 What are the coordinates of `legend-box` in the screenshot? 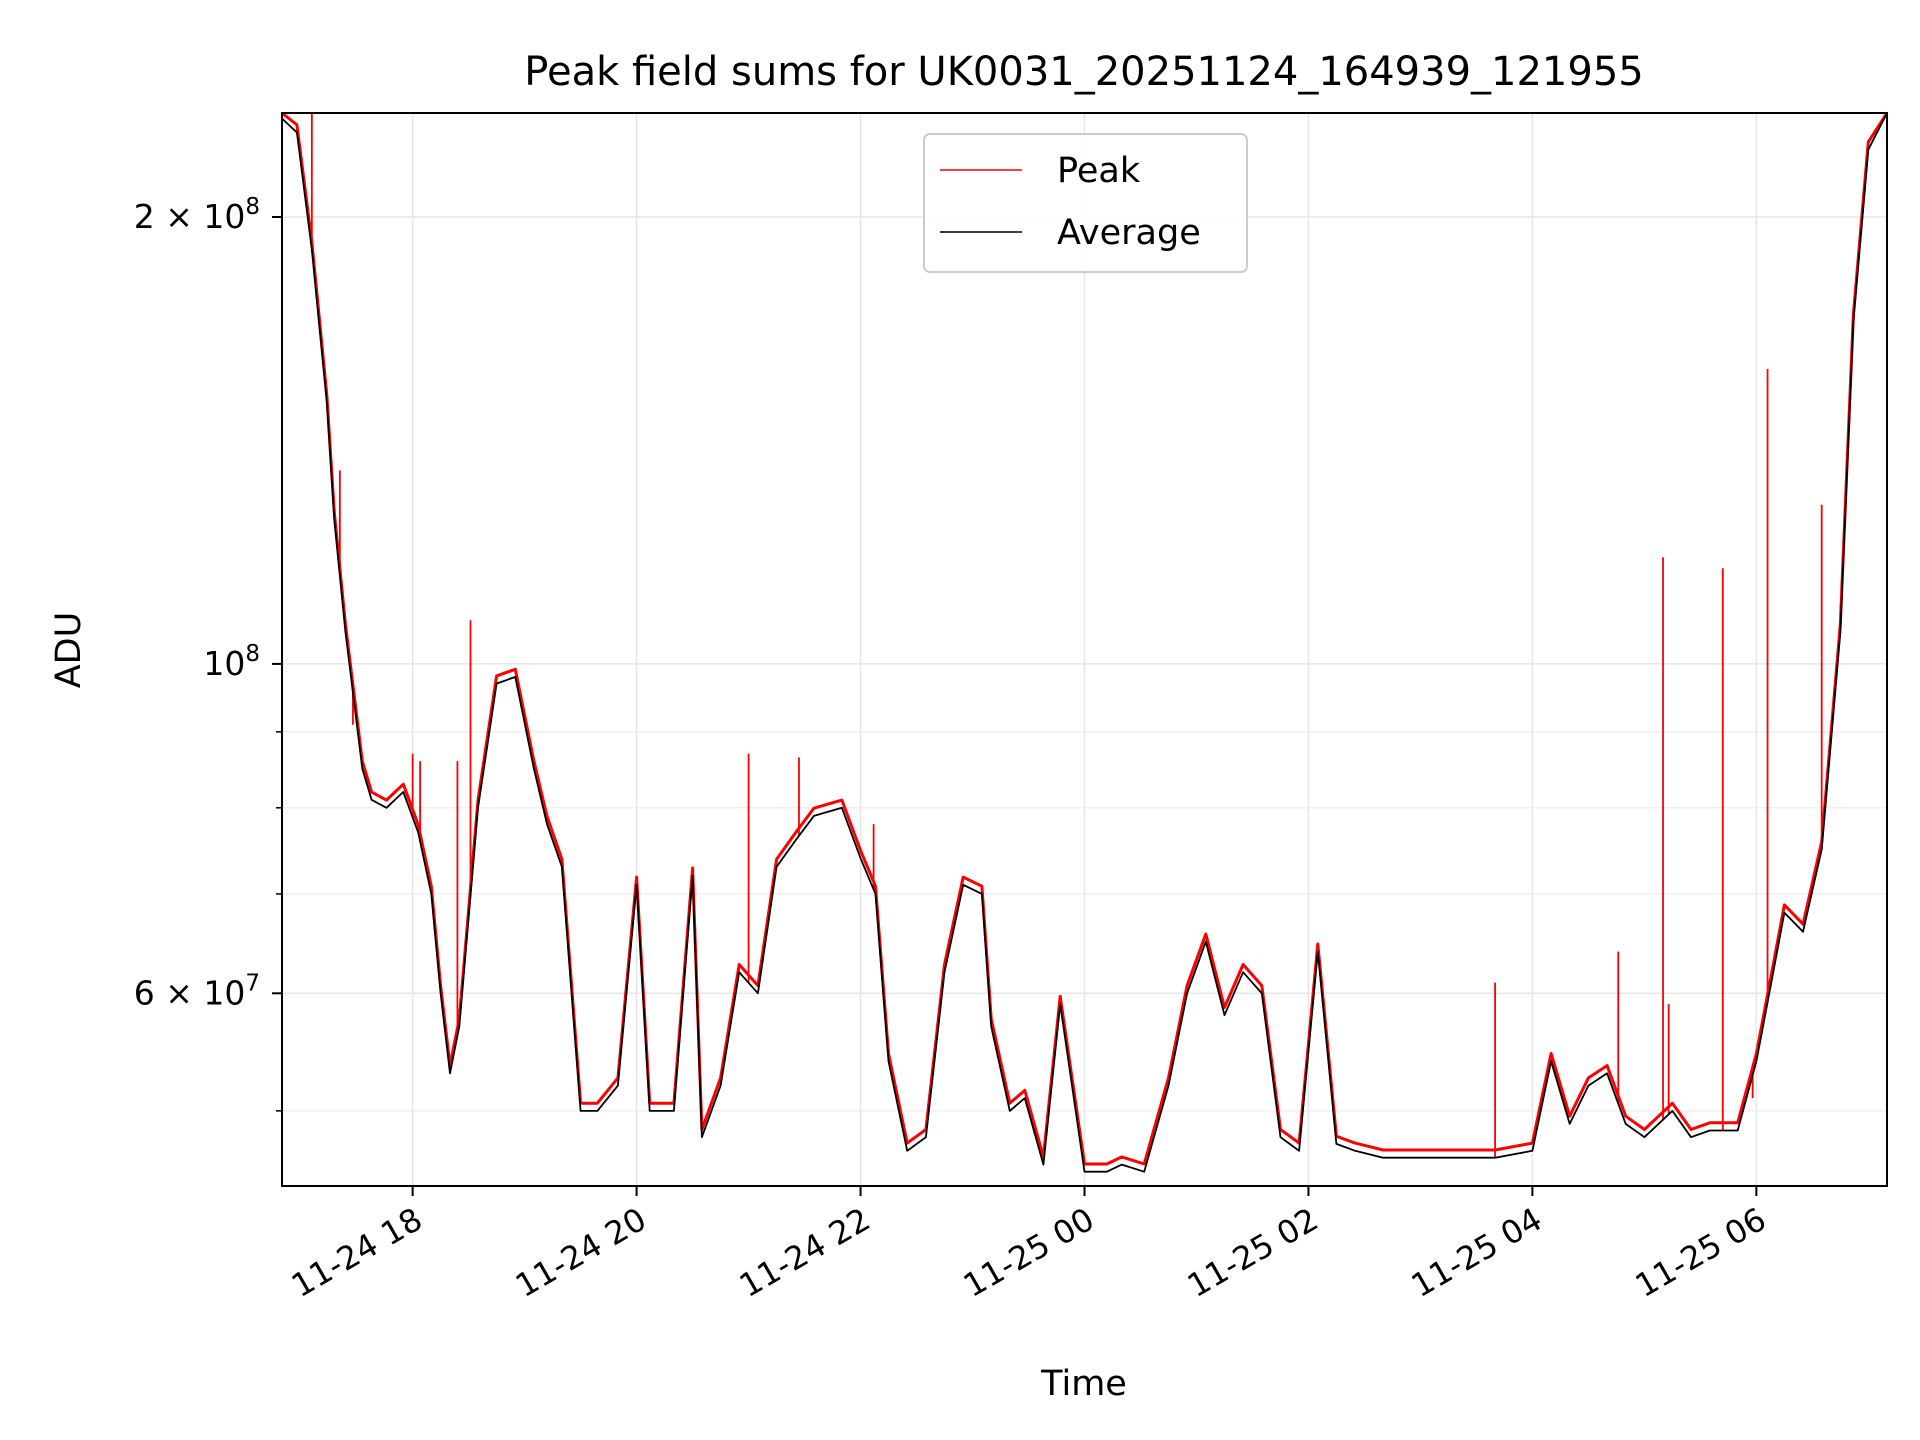 It's located at (1085, 203).